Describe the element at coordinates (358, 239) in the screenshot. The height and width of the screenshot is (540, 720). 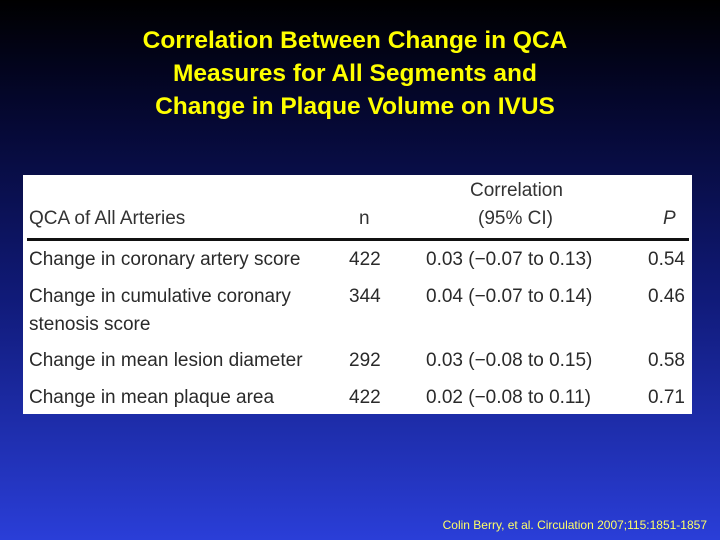
I see `header-rule` at that location.